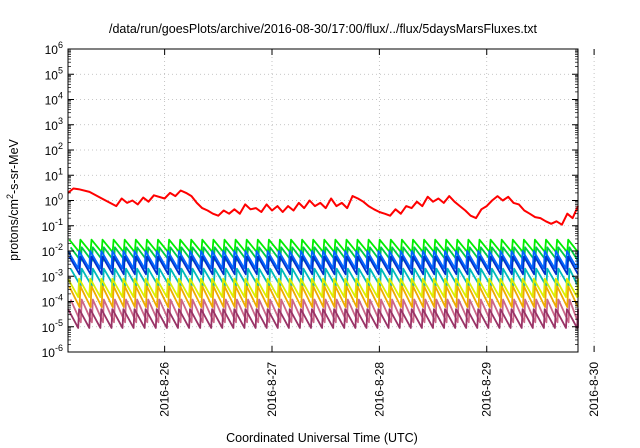 This screenshot has height=448, width=640. What do you see at coordinates (59, 348) in the screenshot?
I see `y-tick-label-exponent: -6` at bounding box center [59, 348].